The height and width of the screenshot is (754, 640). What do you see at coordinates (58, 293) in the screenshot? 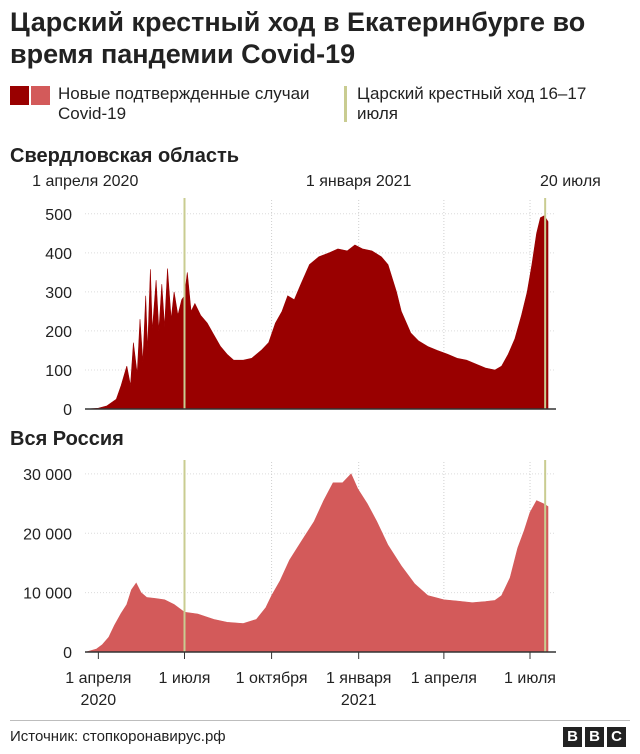
I see `y-tick-label: 300` at bounding box center [58, 293].